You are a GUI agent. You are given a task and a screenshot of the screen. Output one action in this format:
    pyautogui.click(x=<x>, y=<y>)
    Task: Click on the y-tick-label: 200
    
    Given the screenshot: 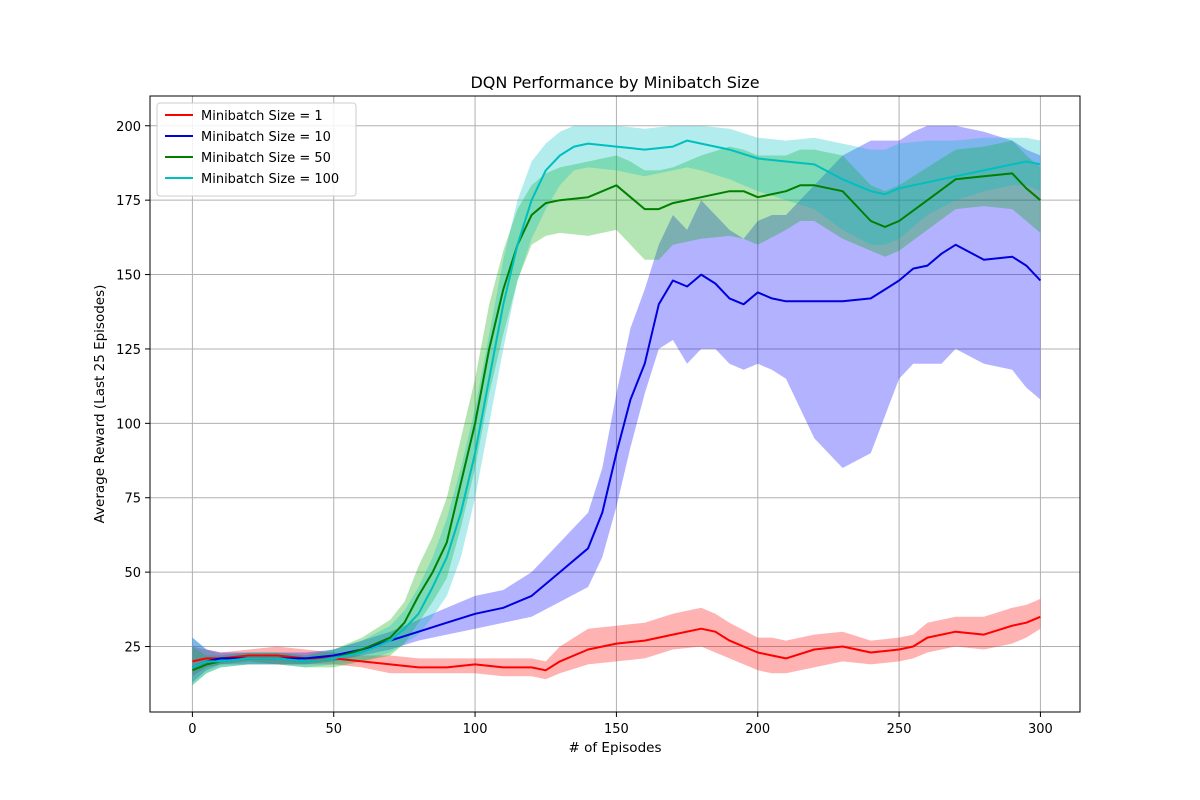 What is the action you would take?
    pyautogui.click(x=128, y=127)
    